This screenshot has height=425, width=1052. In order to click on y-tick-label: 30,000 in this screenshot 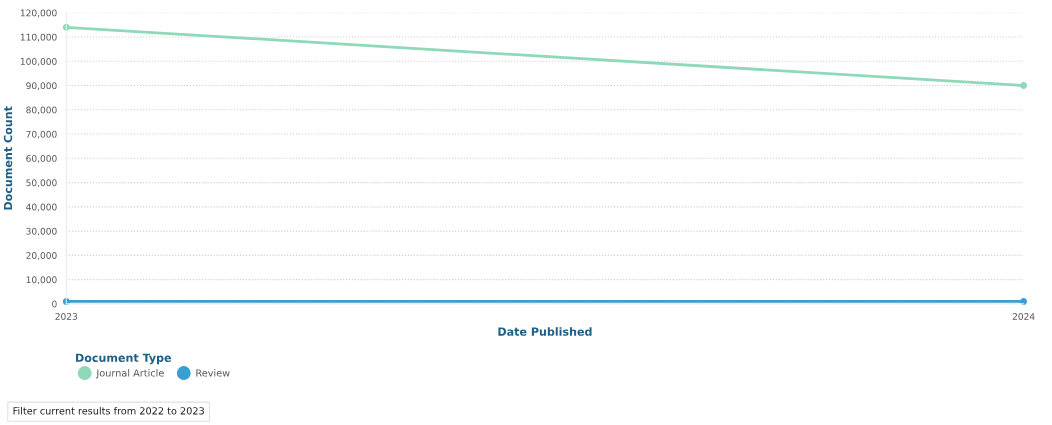, I will do `click(41, 231)`.